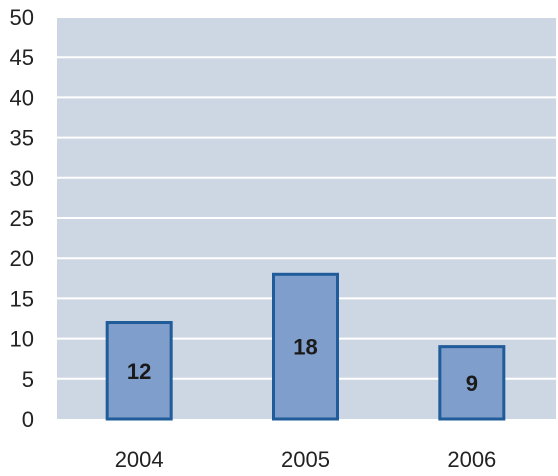 The image size is (558, 476). What do you see at coordinates (22, 298) in the screenshot?
I see `y-tick-label: 15` at bounding box center [22, 298].